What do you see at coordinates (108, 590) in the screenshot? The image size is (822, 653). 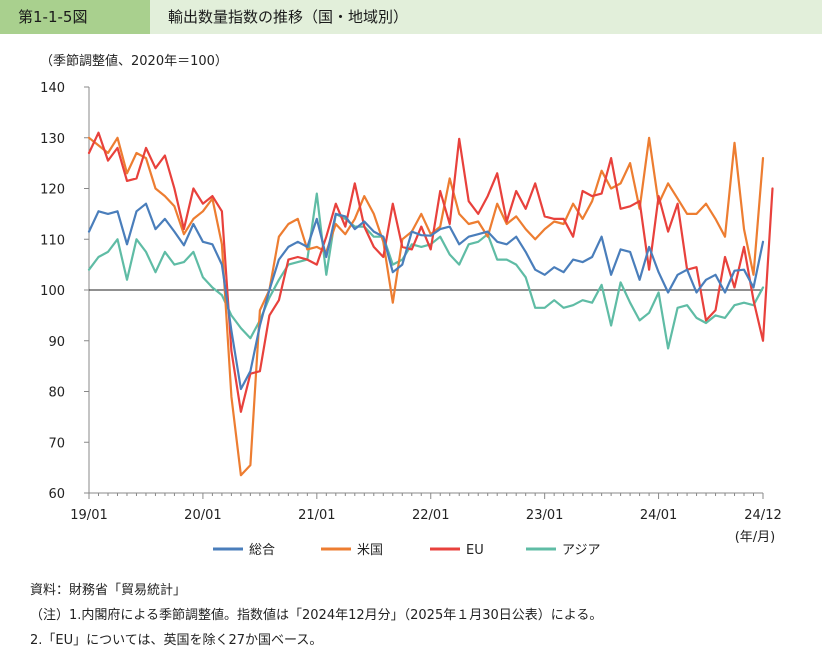 I see `source-note: 資料：財務省「貿易統計」` at bounding box center [108, 590].